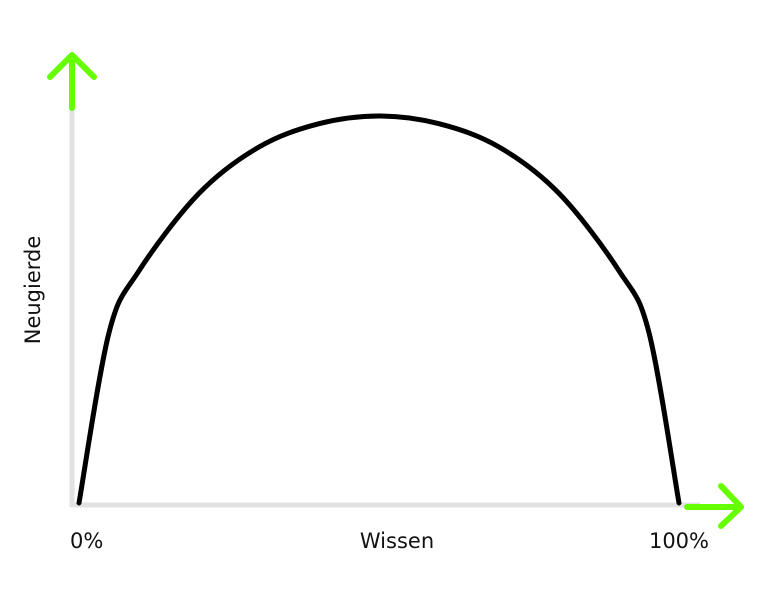 This screenshot has width=768, height=597. I want to click on y-axis-label: Neugierde, so click(33, 290).